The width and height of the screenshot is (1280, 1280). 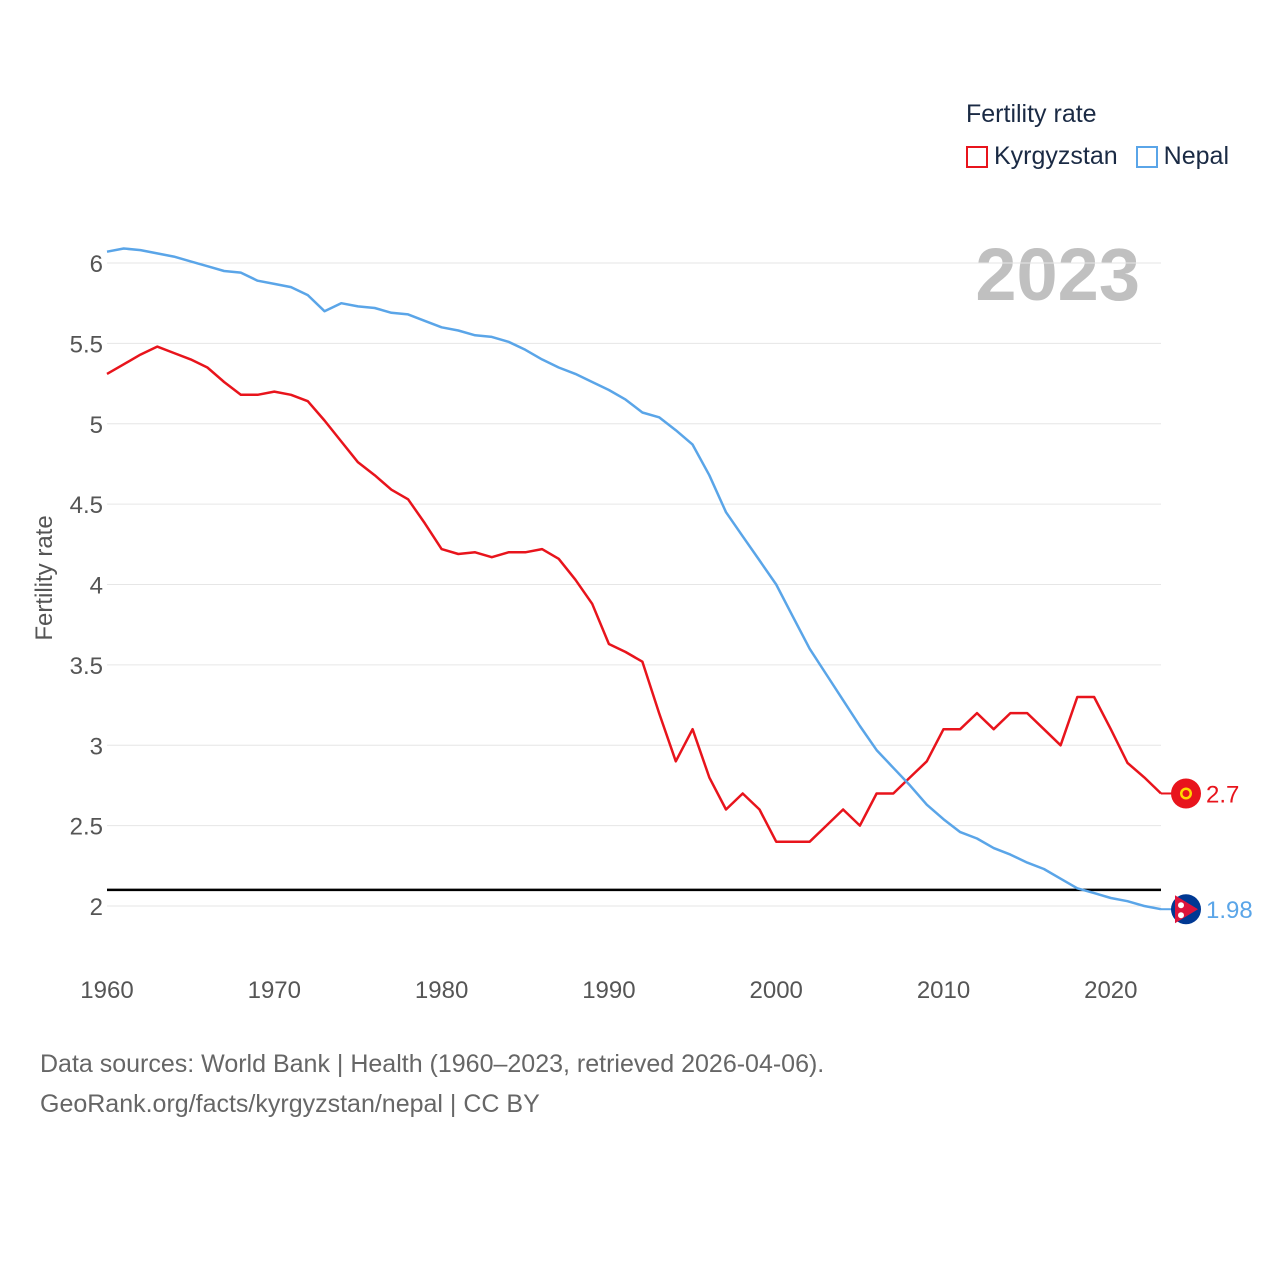 I want to click on x-tick-label: 1960, so click(x=106, y=990).